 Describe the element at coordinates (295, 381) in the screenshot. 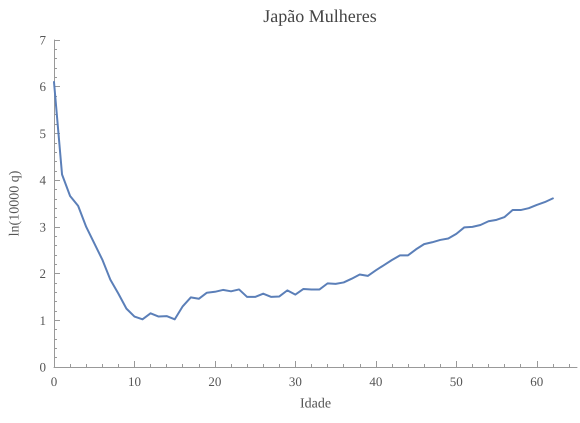

I see `x-tick-label: 30` at that location.